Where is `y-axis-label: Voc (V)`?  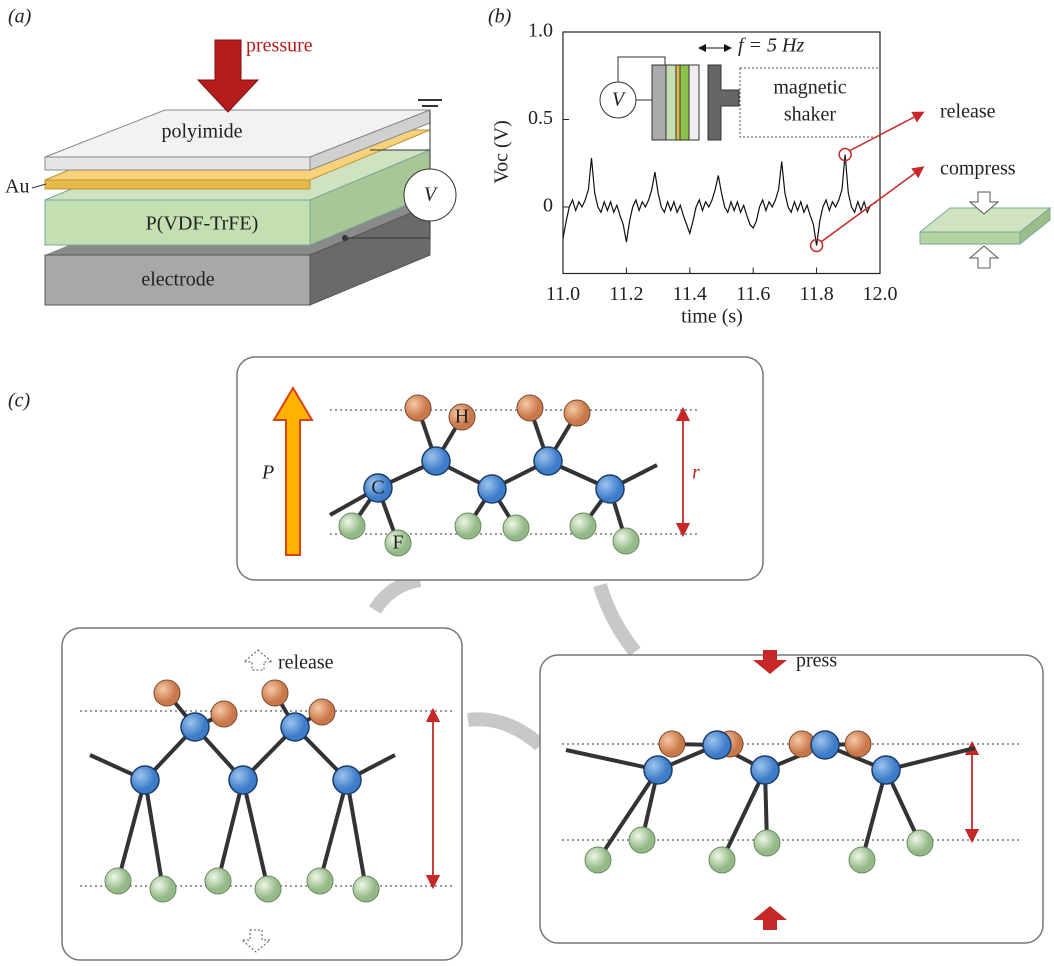 y-axis-label: Voc (V) is located at coordinates (502, 152).